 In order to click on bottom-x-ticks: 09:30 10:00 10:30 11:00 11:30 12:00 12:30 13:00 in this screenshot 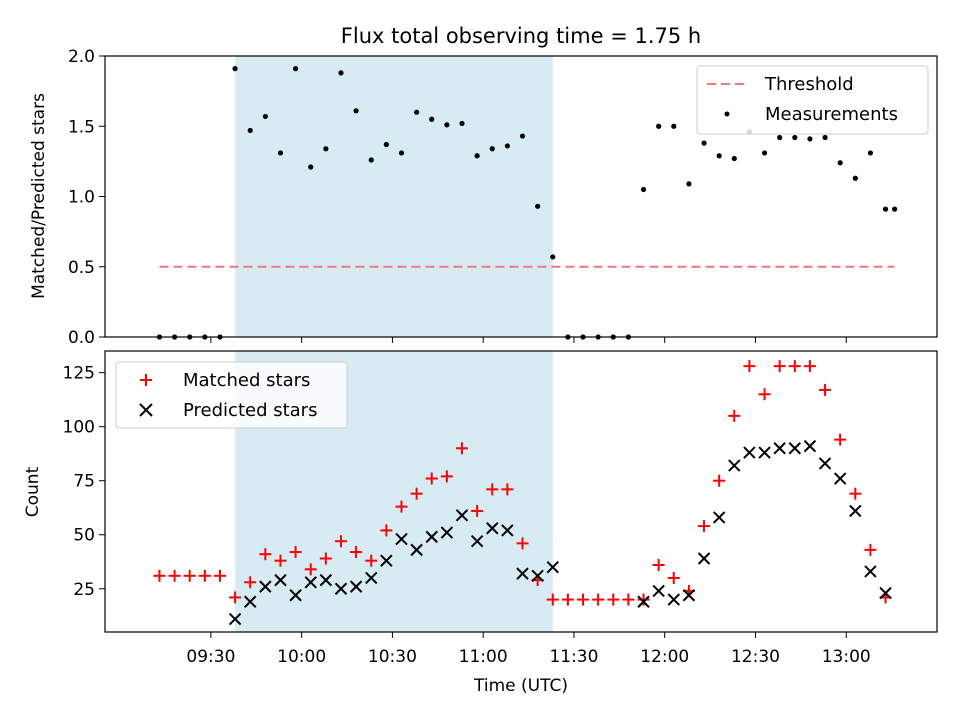, I will do `click(528, 649)`.